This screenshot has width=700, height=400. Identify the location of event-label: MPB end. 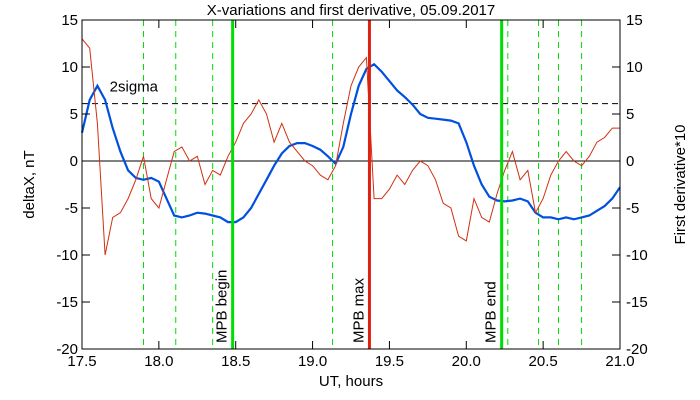
(491, 312).